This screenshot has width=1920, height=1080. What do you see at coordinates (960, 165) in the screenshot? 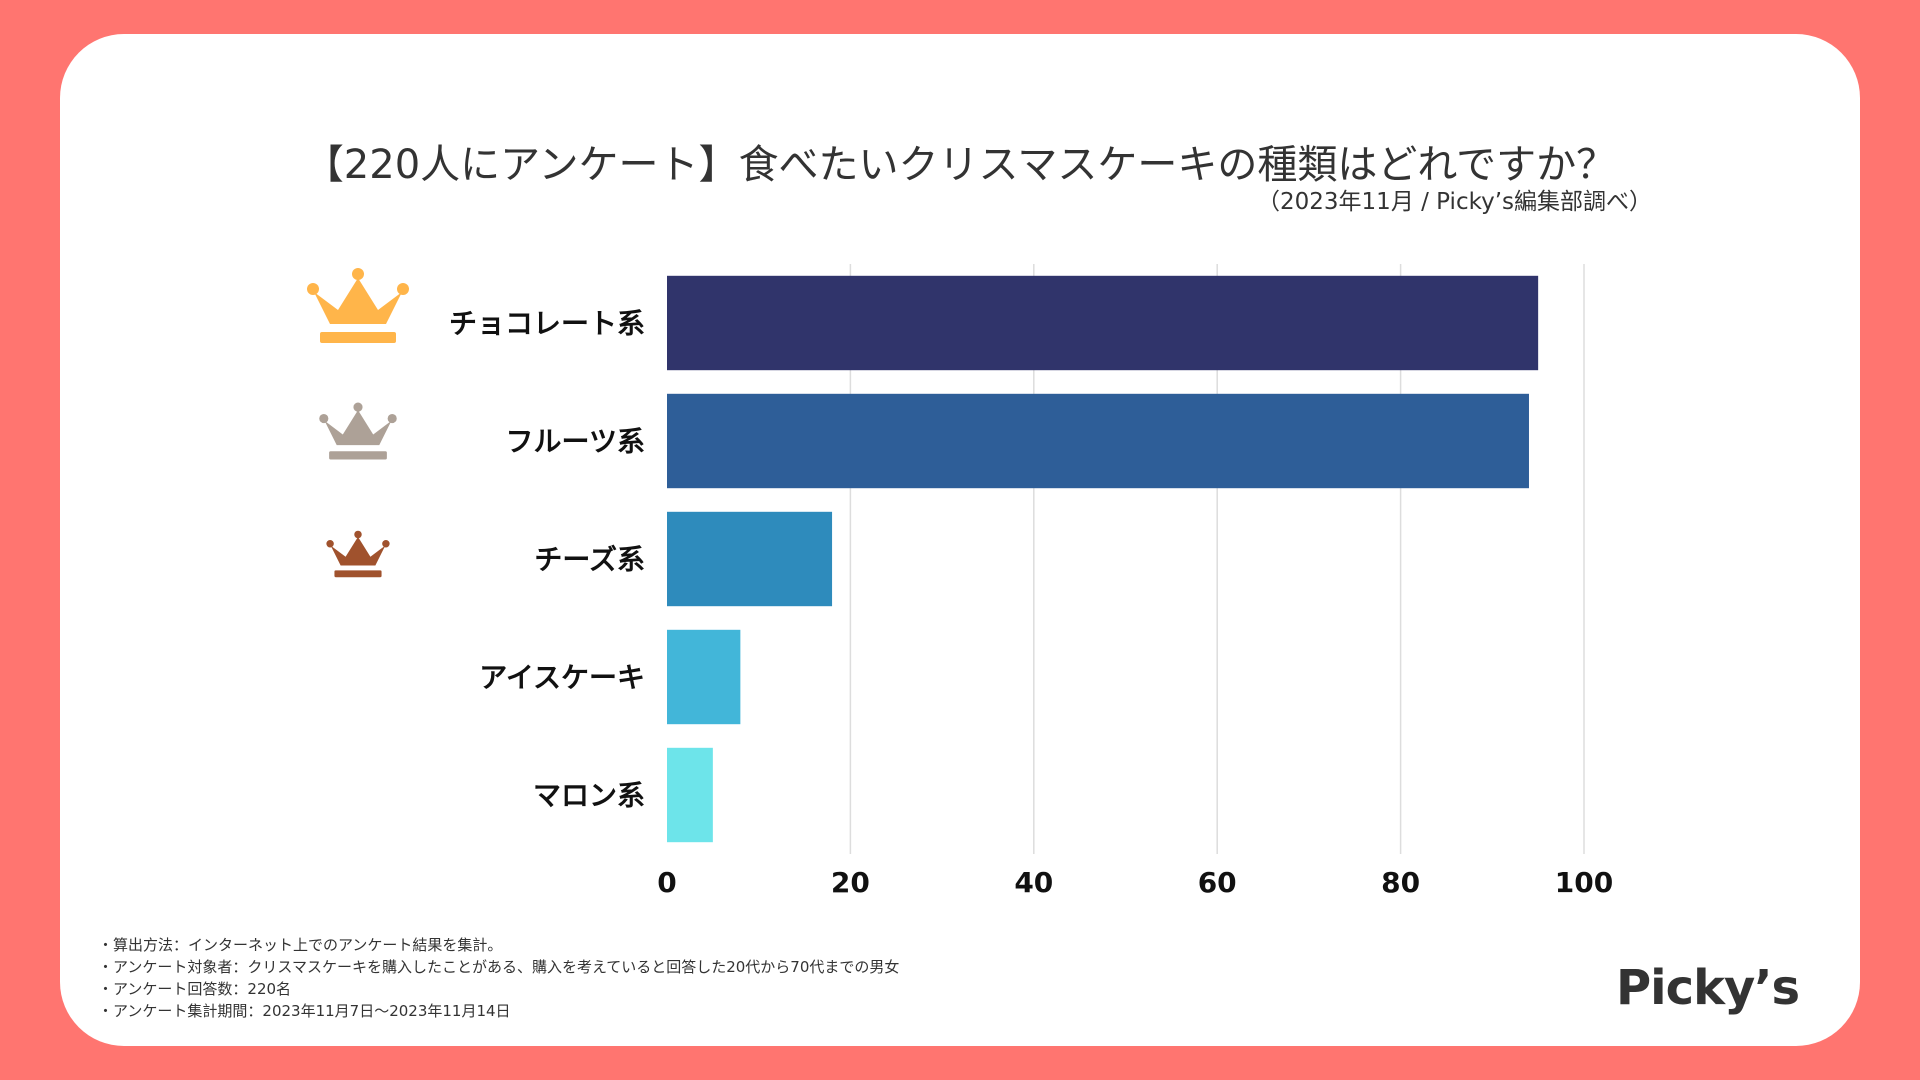
I see `chart-title: 【220人にアンケート】食べたいクリスマスケーキの種類はどれですか？` at bounding box center [960, 165].